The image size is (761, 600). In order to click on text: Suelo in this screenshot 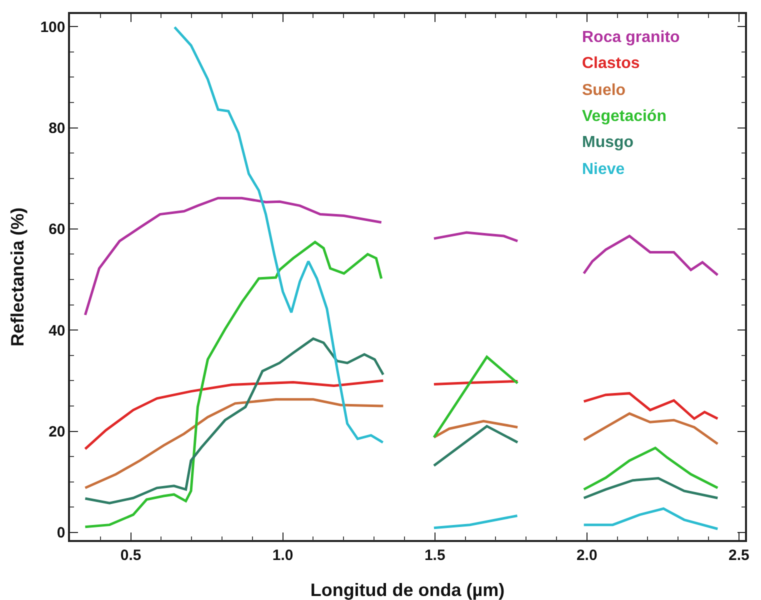, I will do `click(604, 90)`.